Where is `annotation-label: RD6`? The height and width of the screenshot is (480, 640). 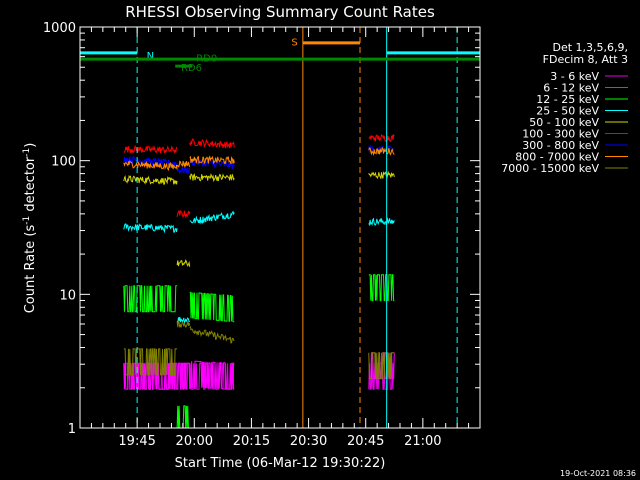
annotation-label: RD6 is located at coordinates (191, 68).